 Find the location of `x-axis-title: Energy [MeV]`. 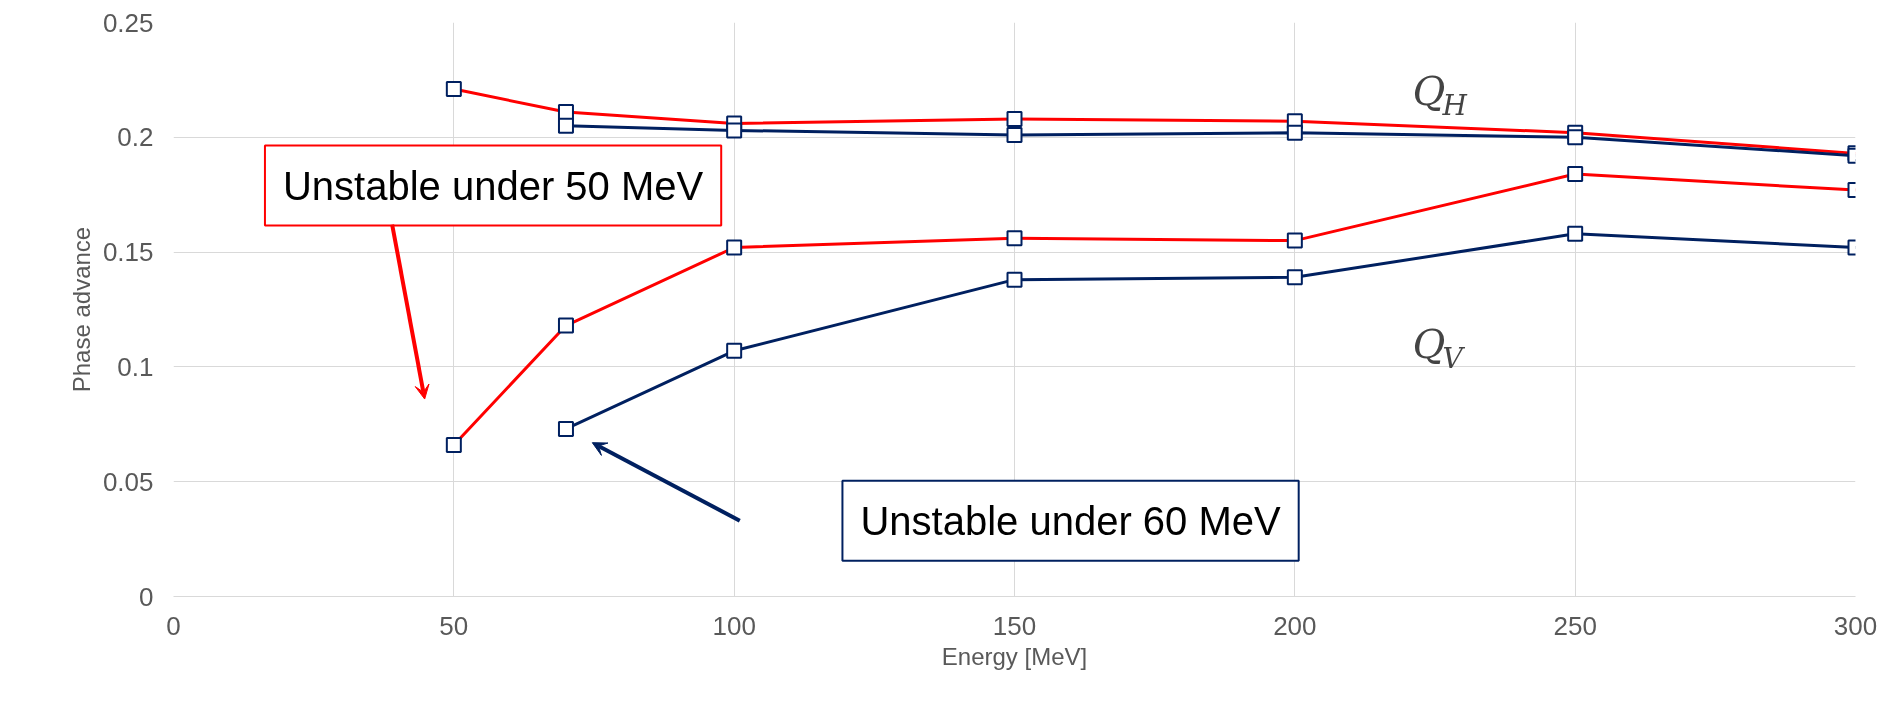

x-axis-title: Energy [MeV] is located at coordinates (1014, 656).